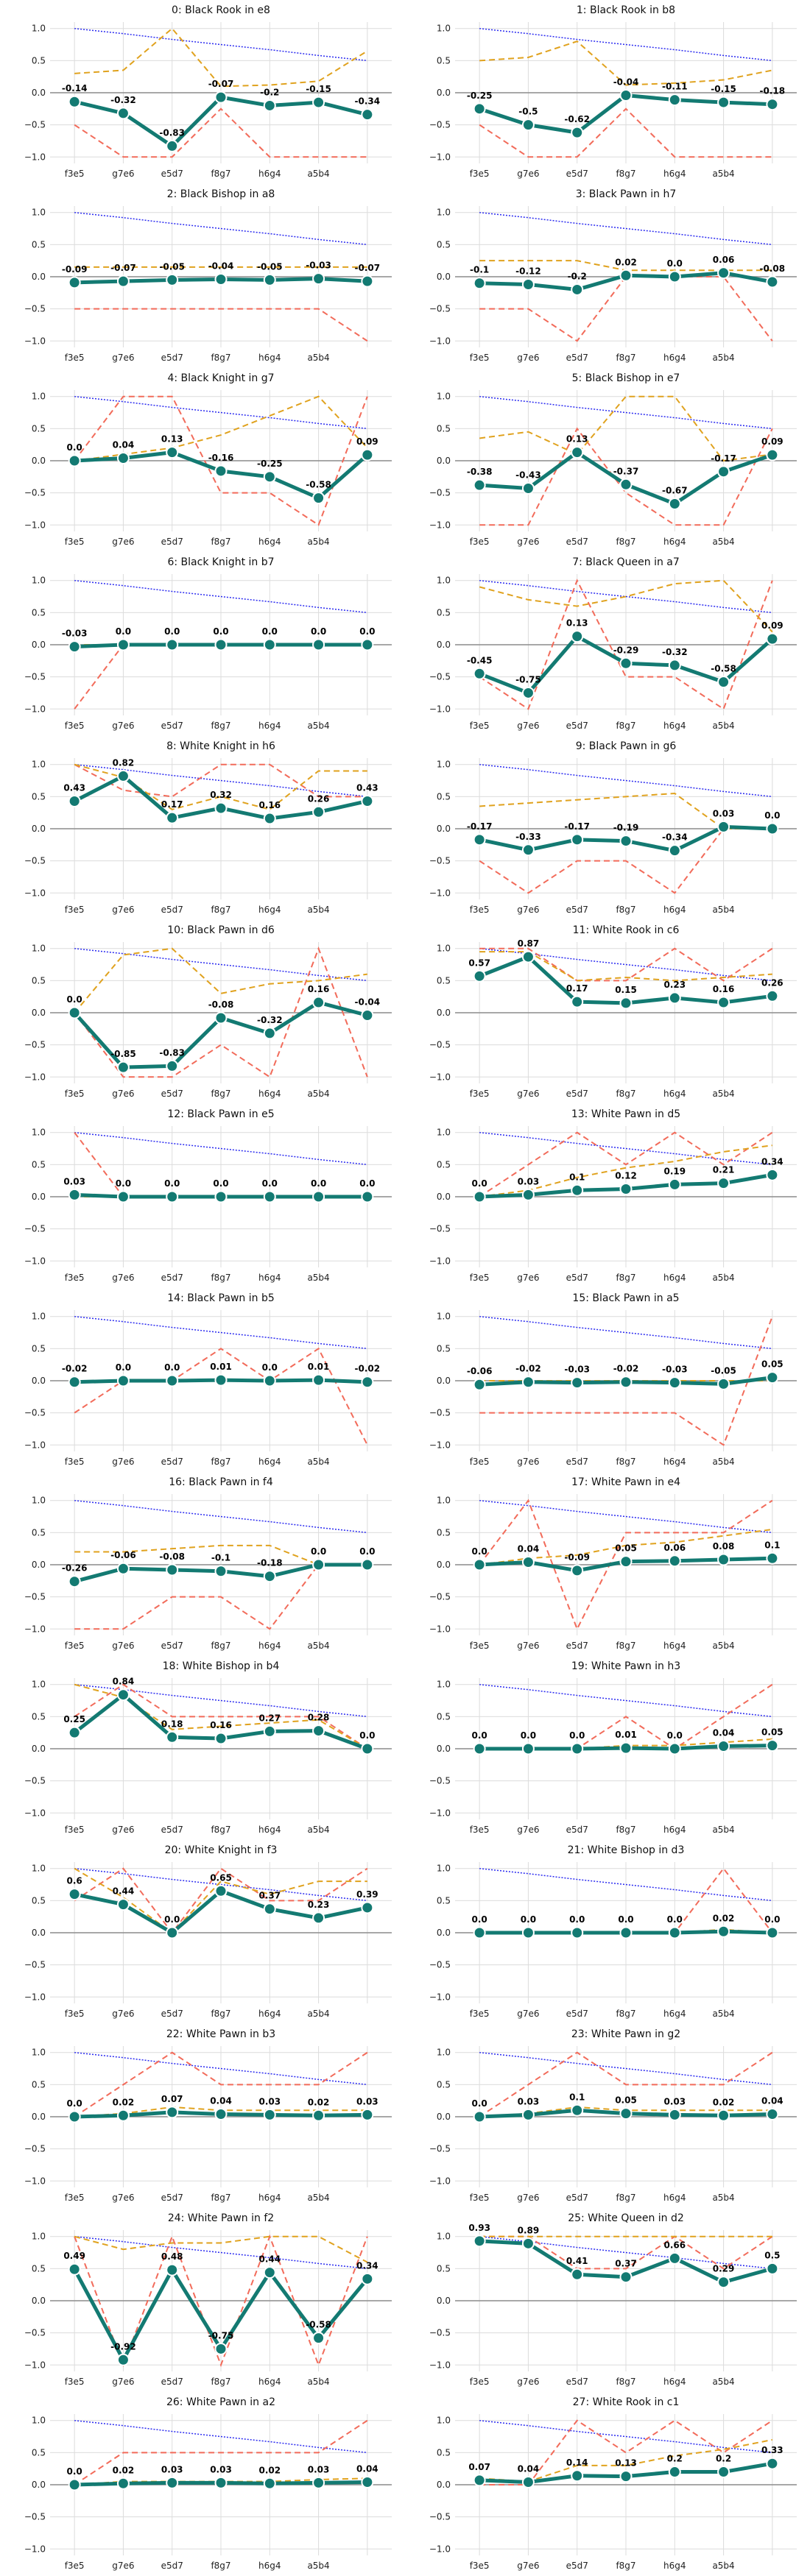 The width and height of the screenshot is (810, 2576). I want to click on data-label: -0.04, so click(626, 82).